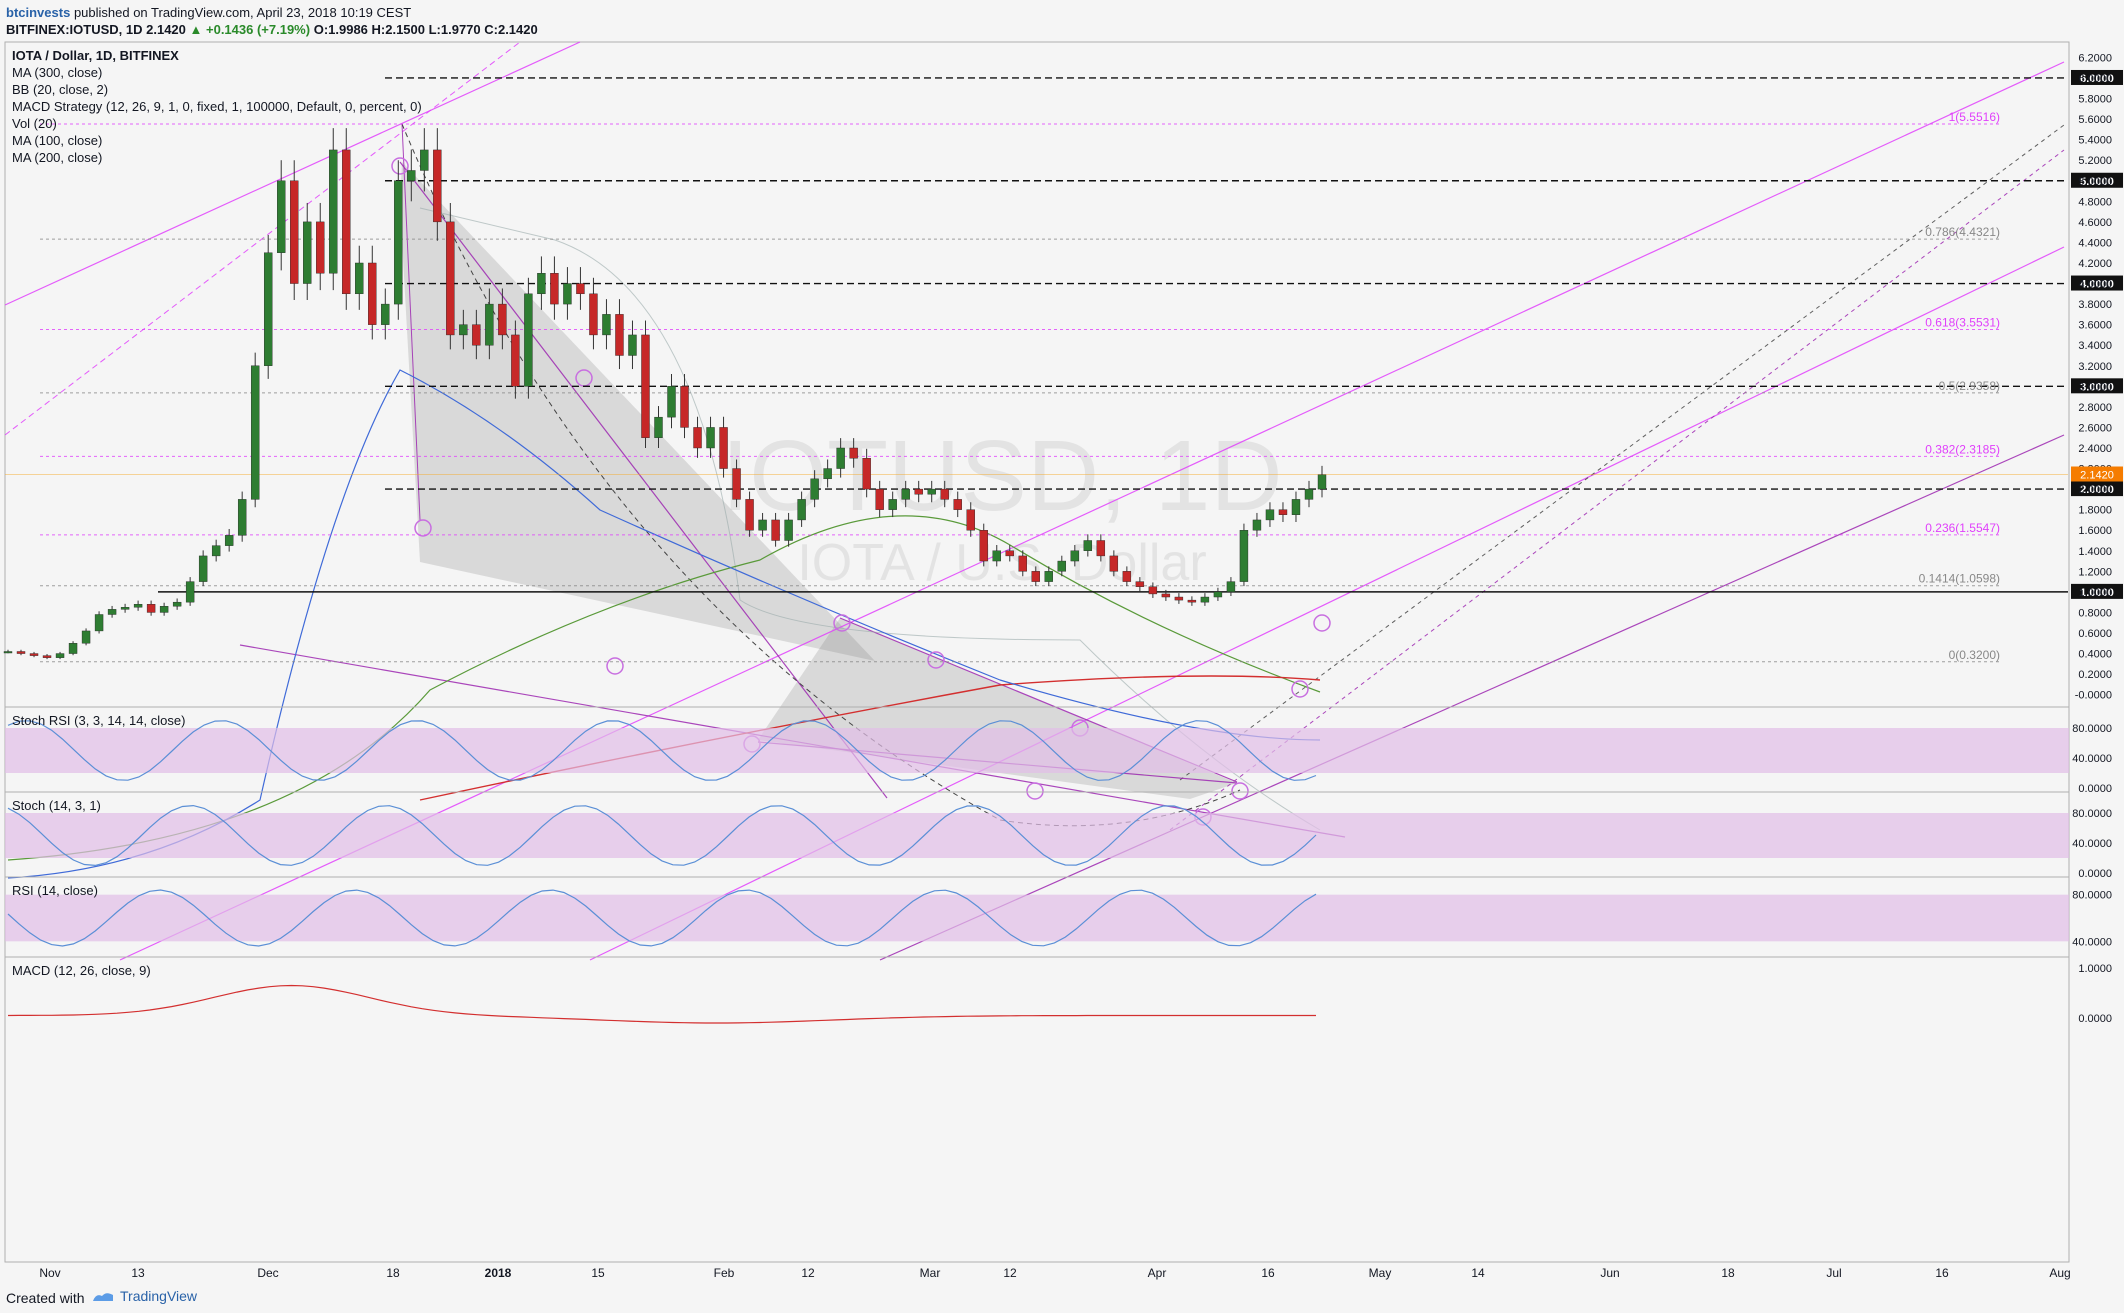 This screenshot has width=2124, height=1313. I want to click on x-tick-label: Mar, so click(930, 1273).